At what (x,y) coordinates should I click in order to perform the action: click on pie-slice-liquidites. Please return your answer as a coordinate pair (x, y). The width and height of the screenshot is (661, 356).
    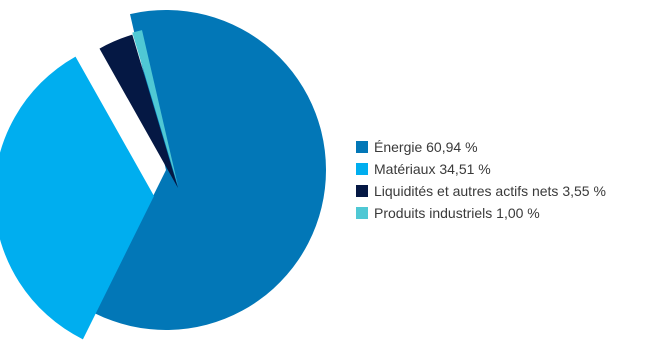
    Looking at the image, I should click on (138, 111).